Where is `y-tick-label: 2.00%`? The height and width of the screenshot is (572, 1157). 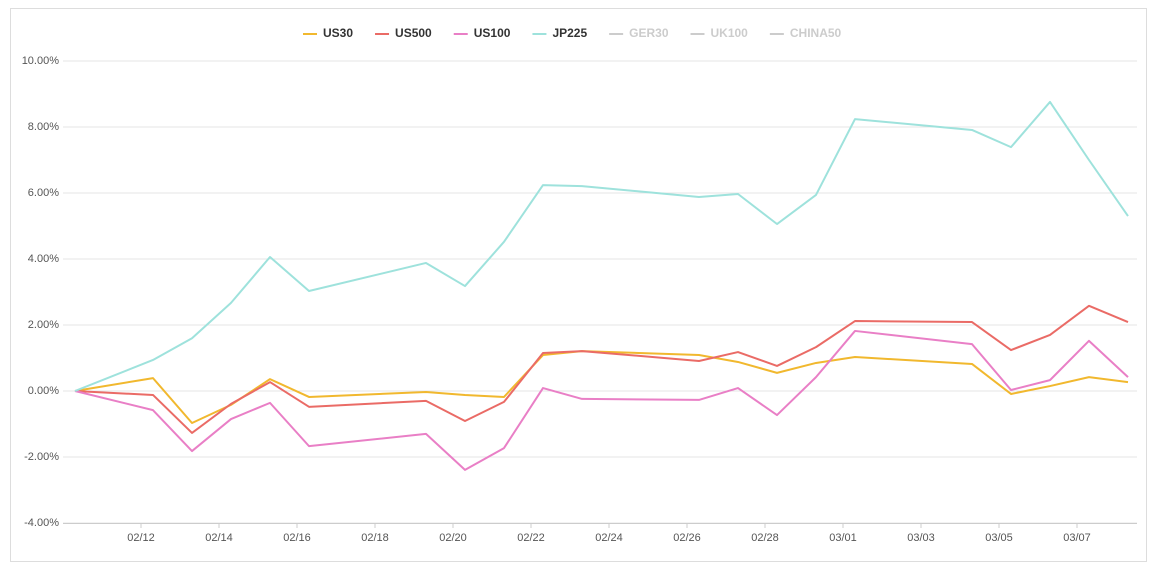 y-tick-label: 2.00% is located at coordinates (43, 325).